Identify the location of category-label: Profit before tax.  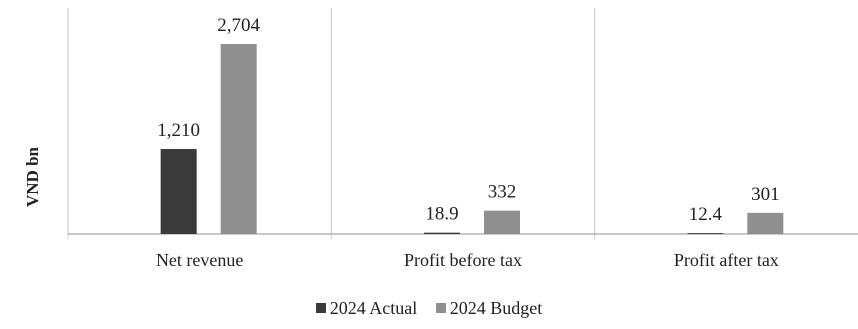
(463, 260).